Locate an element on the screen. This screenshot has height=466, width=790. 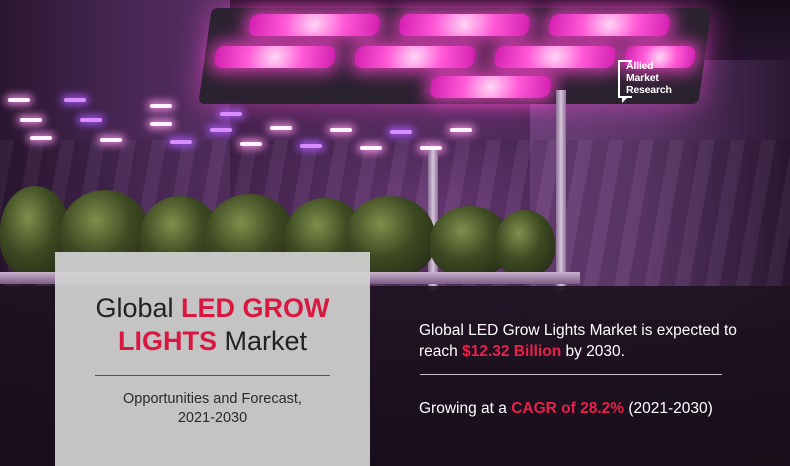
card-divider is located at coordinates (212, 375).